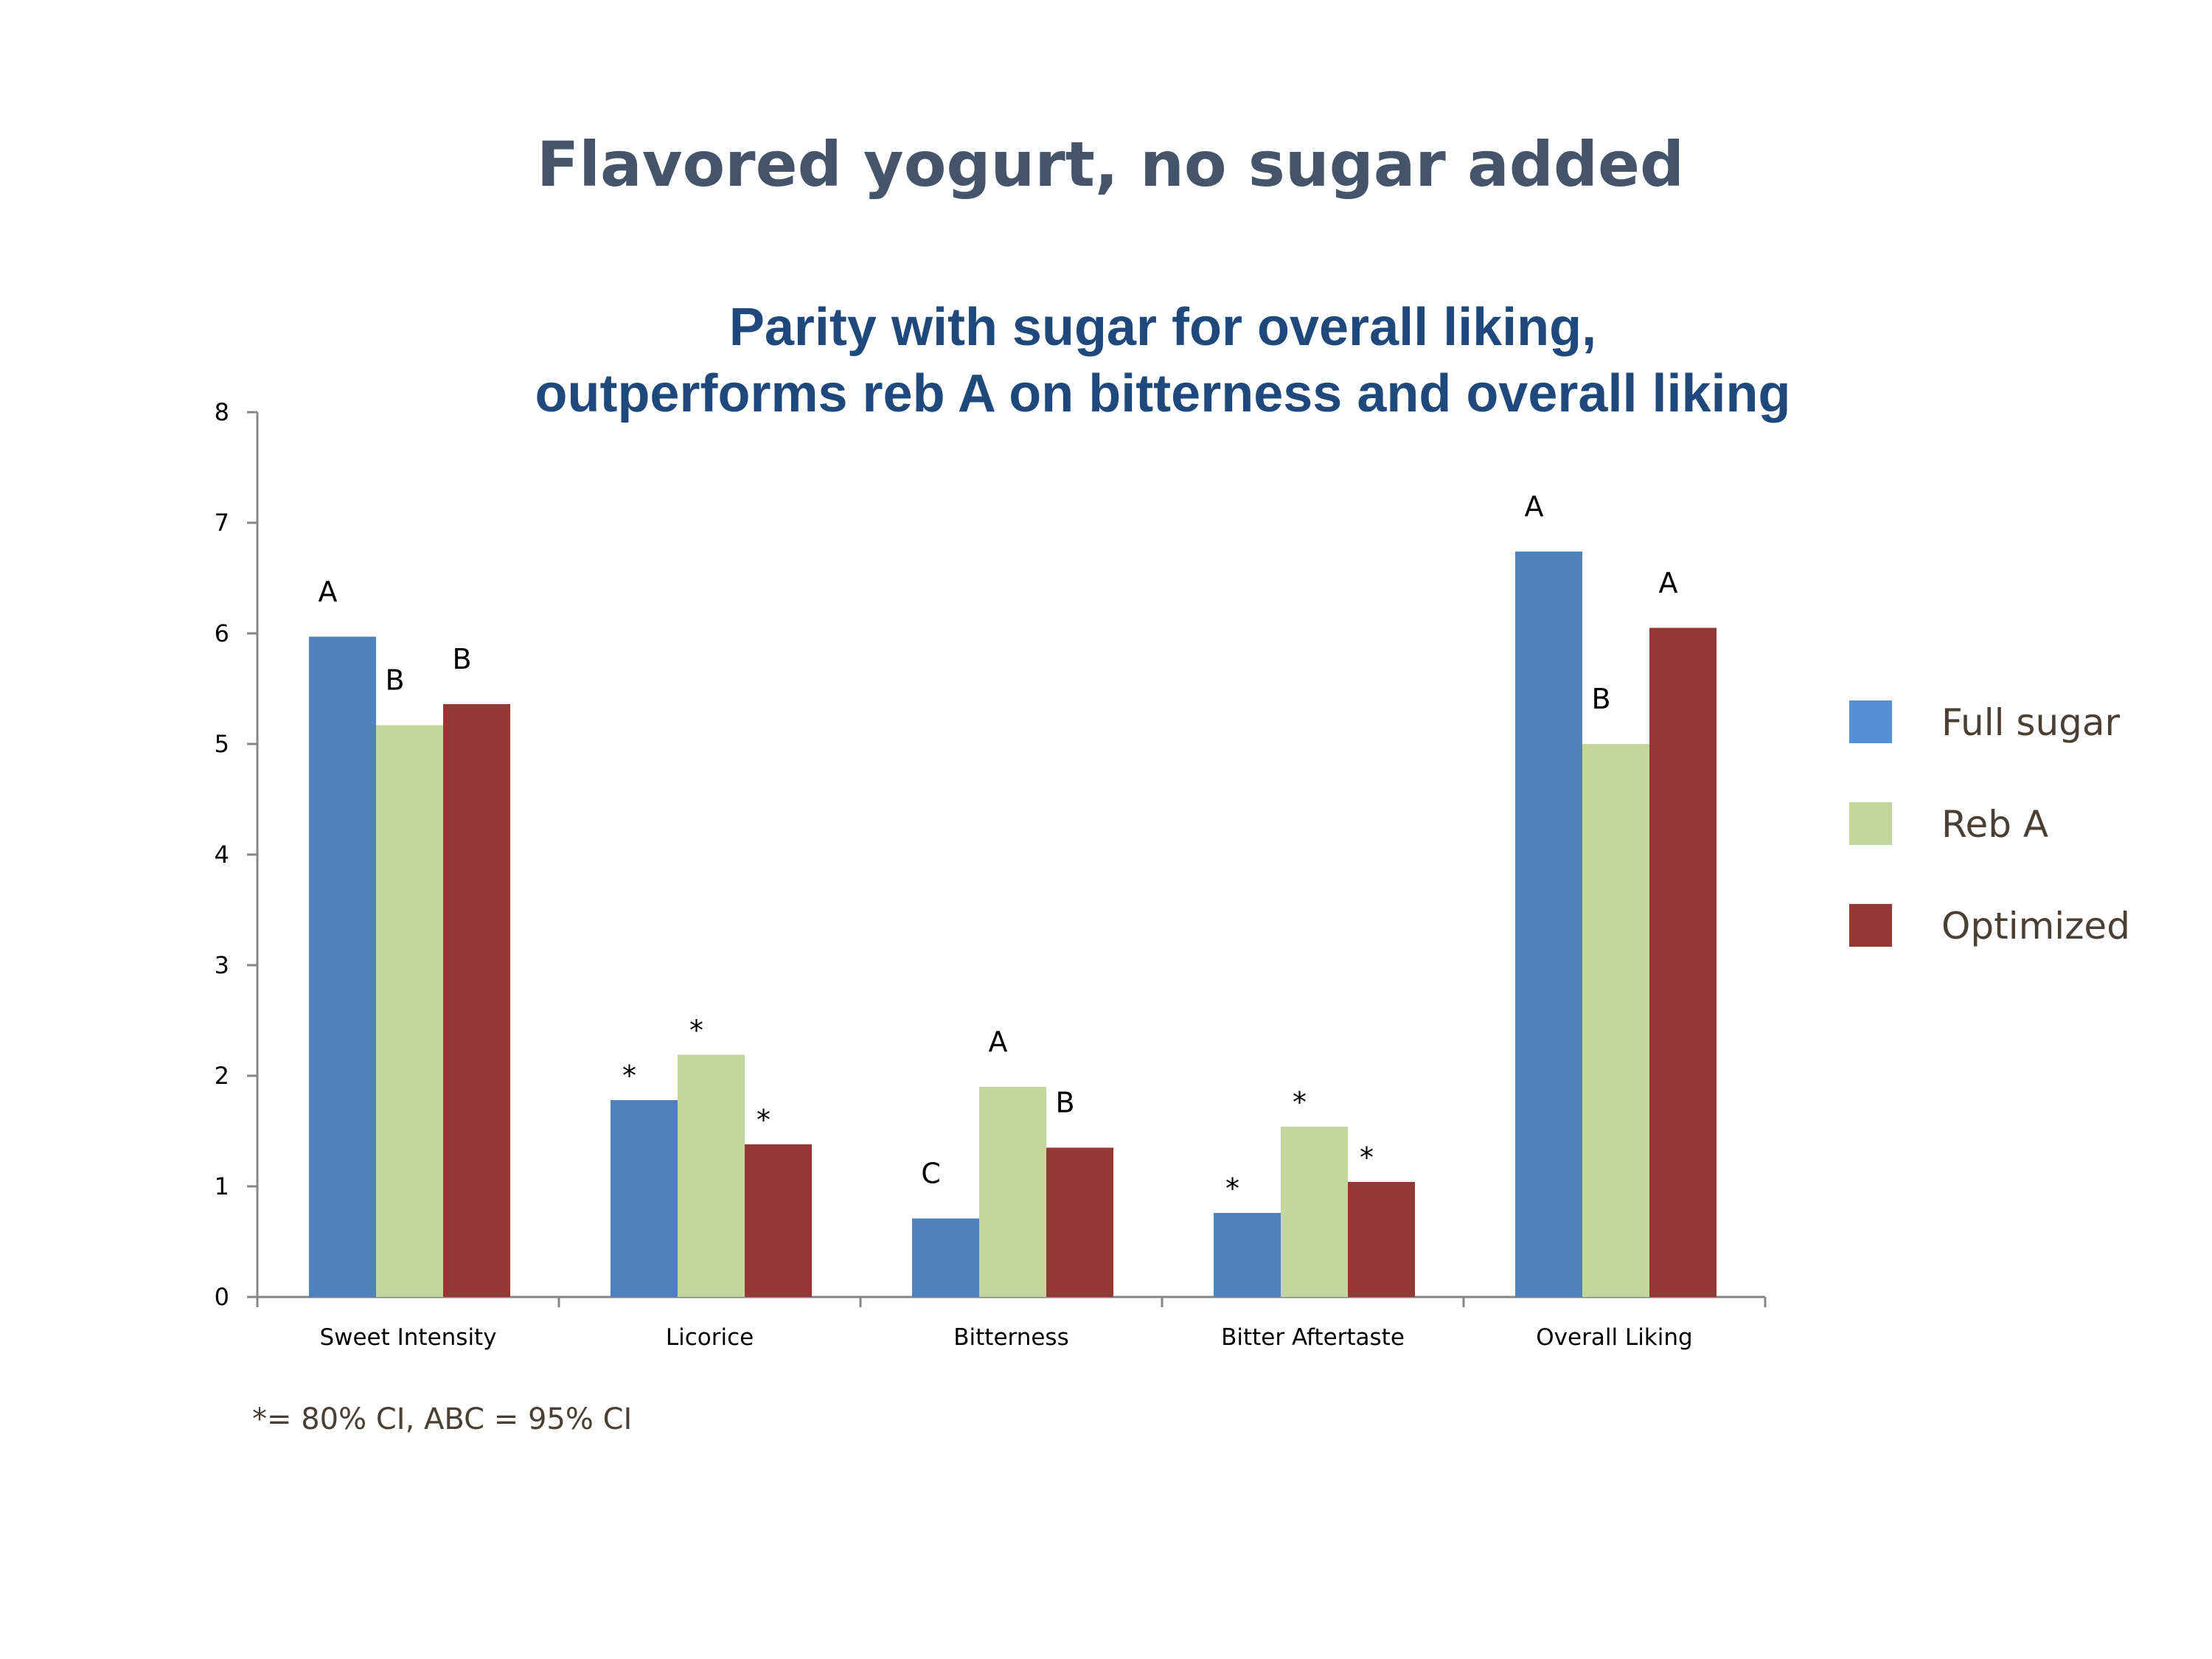 This screenshot has height=1659, width=2212. Describe the element at coordinates (931, 1174) in the screenshot. I see `significance-label: C` at that location.